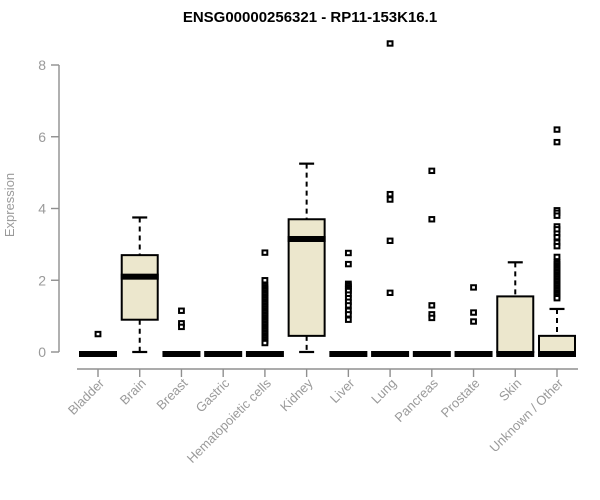 The width and height of the screenshot is (600, 500). Describe the element at coordinates (9, 205) in the screenshot. I see `y-axis-label: Expression` at that location.